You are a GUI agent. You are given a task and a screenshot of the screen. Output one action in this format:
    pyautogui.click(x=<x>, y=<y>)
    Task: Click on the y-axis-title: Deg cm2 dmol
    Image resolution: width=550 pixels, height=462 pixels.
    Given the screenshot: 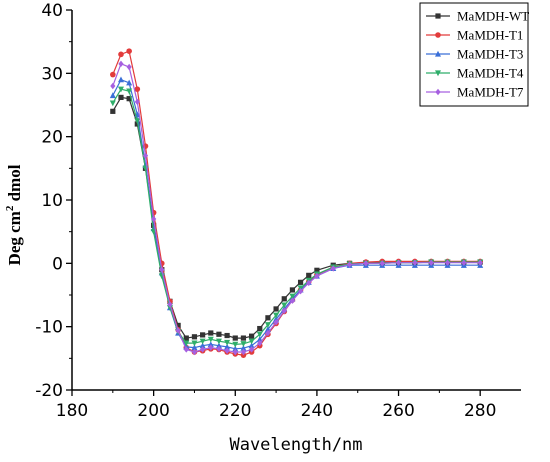 What is the action you would take?
    pyautogui.click(x=14, y=214)
    